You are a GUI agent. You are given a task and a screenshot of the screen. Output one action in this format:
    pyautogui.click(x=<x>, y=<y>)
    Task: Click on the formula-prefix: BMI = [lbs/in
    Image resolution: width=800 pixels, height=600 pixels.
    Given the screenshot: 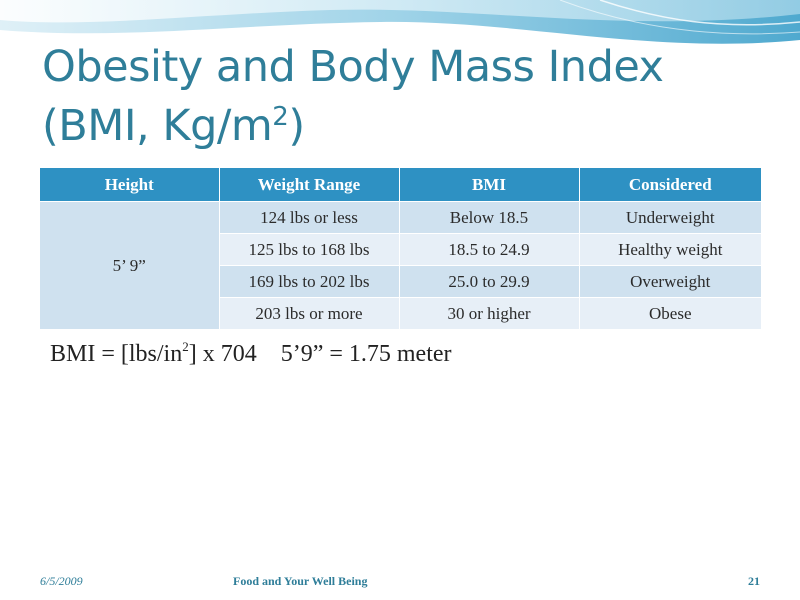 What is the action you would take?
    pyautogui.click(x=116, y=354)
    